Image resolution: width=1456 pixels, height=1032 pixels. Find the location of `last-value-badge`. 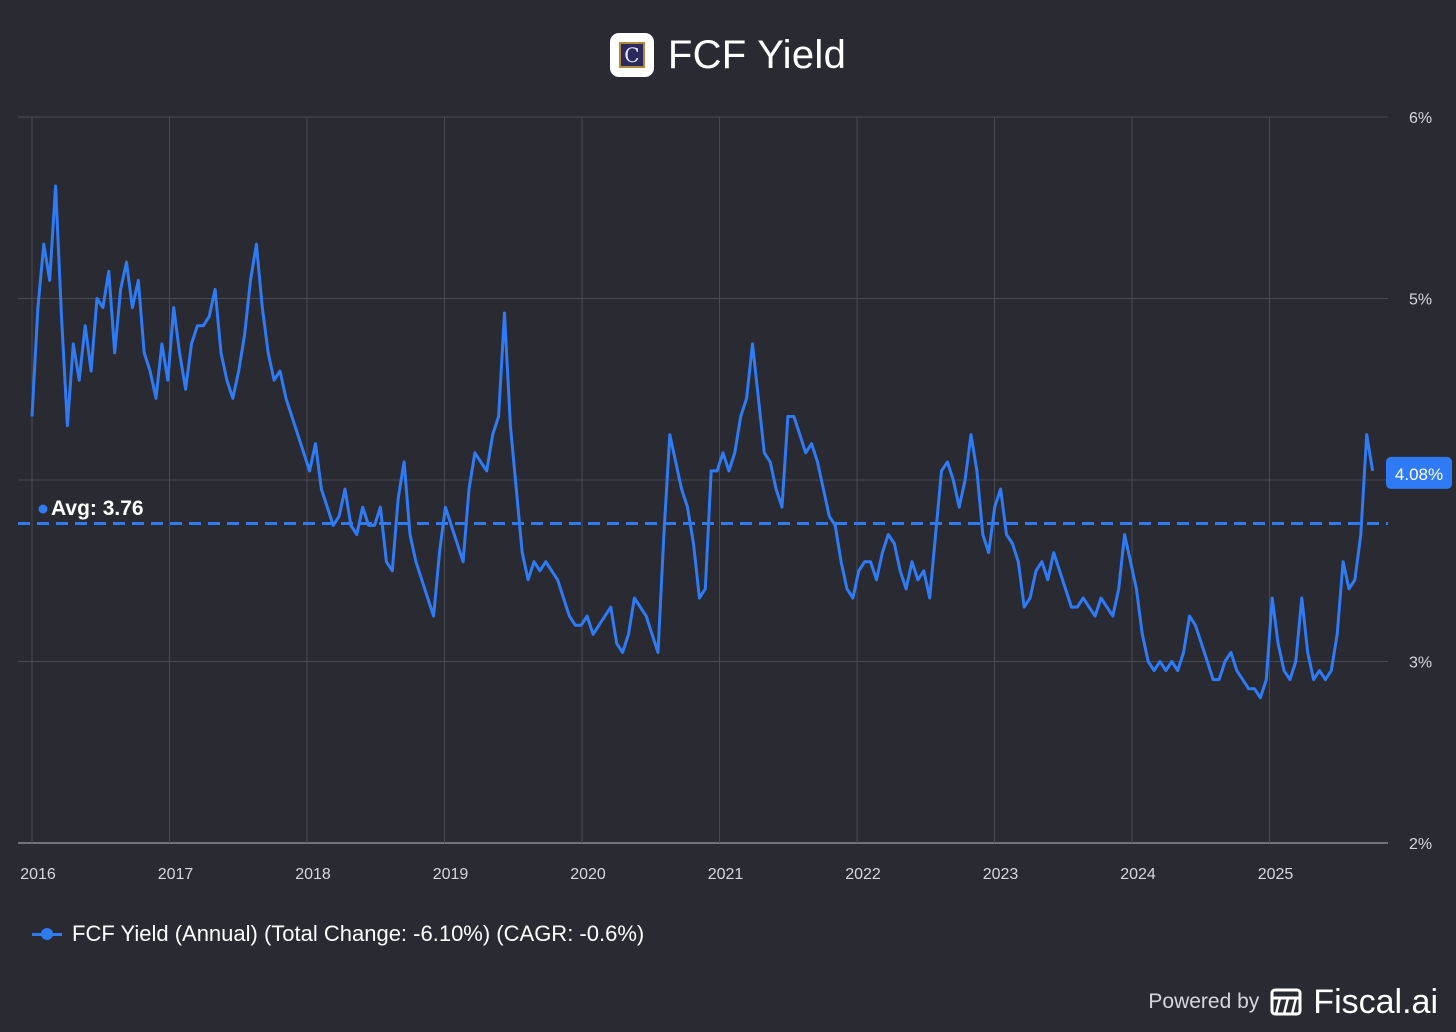

last-value-badge is located at coordinates (1419, 472).